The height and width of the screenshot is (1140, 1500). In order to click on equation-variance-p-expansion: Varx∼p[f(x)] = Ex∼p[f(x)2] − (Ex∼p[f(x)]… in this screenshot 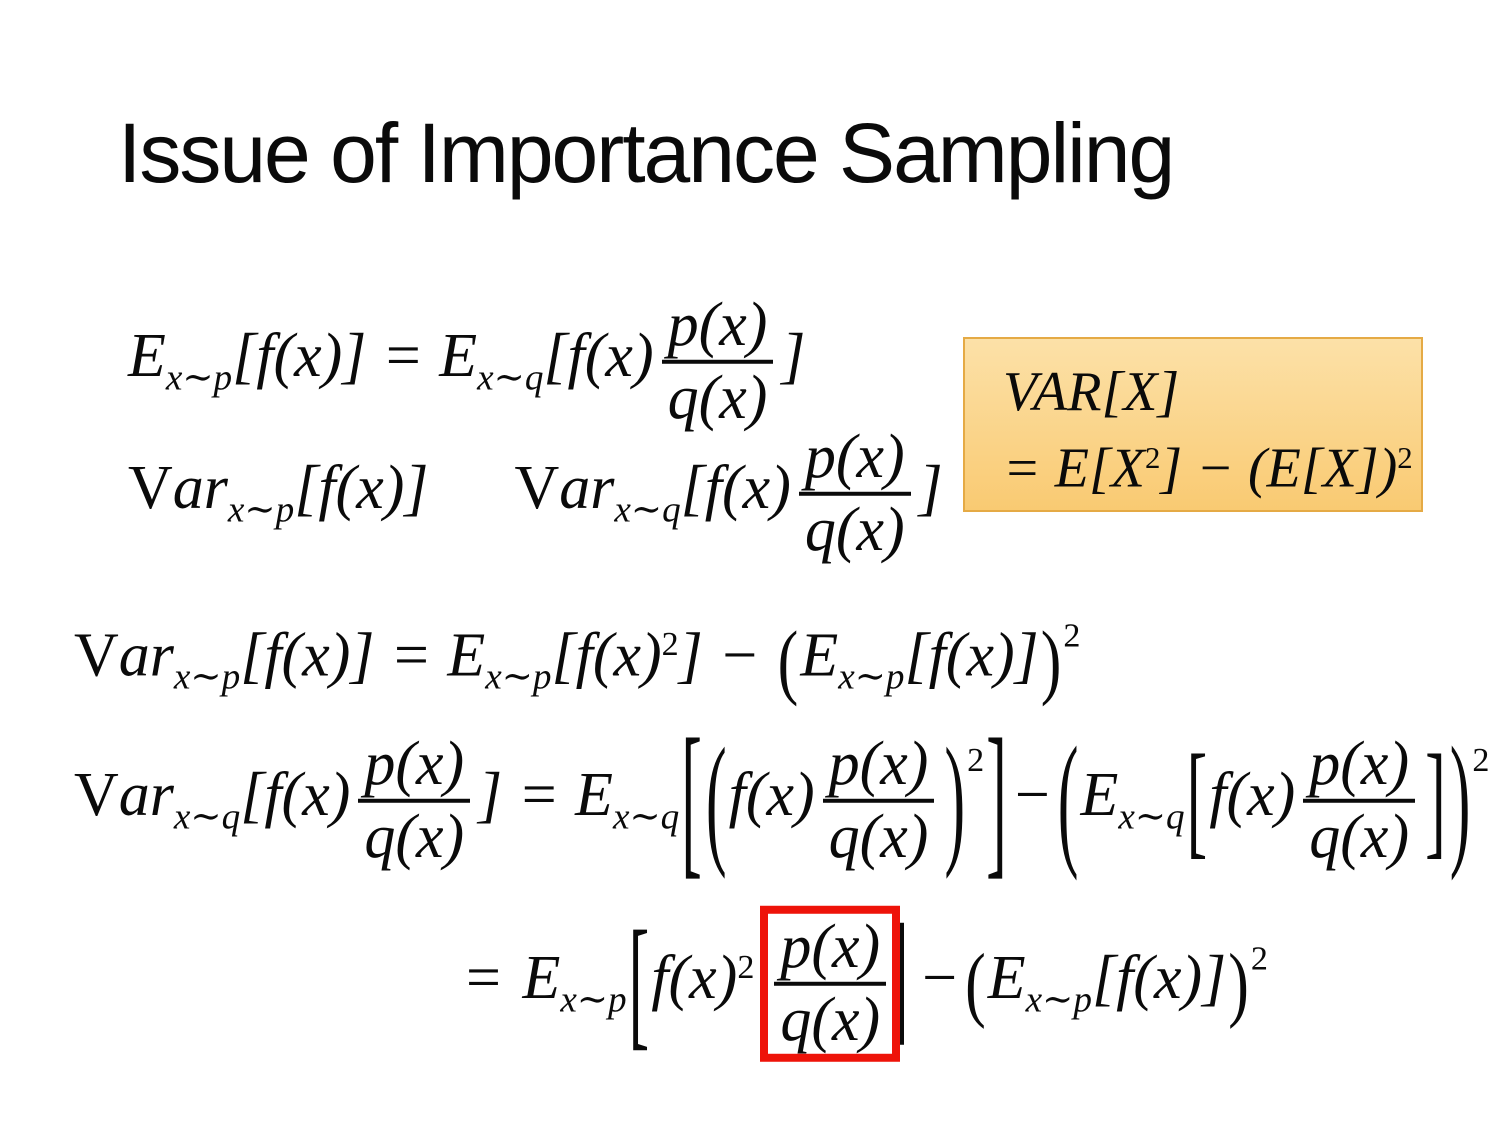, I will do `click(577, 679)`.